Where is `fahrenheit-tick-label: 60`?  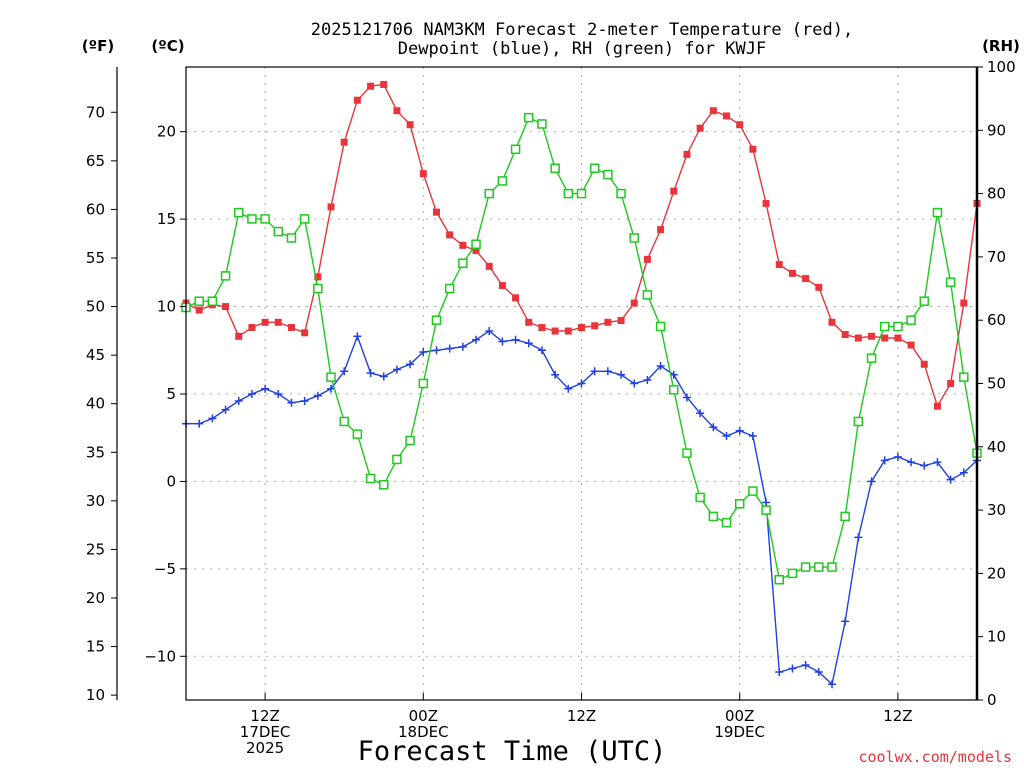
fahrenheit-tick-label: 60 is located at coordinates (95, 209).